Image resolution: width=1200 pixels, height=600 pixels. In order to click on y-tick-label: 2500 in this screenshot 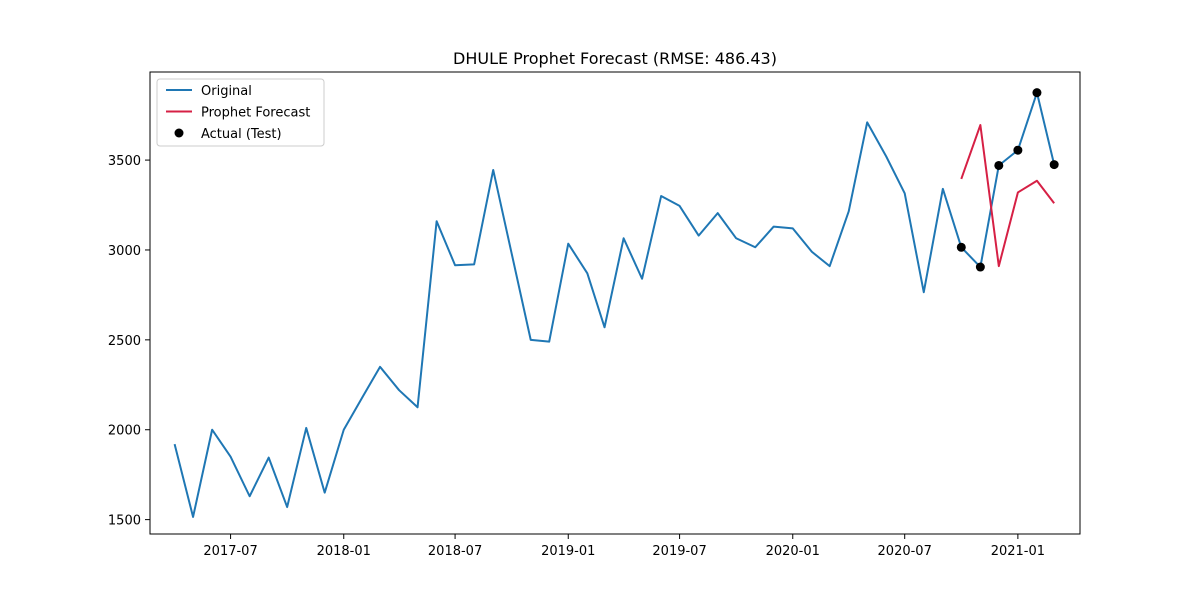, I will do `click(124, 341)`.